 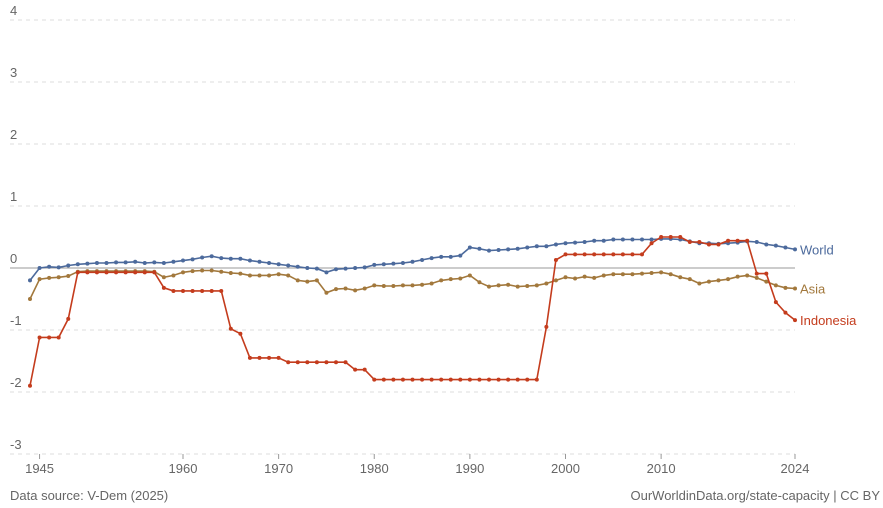 What do you see at coordinates (13, 196) in the screenshot?
I see `y-tick-label: 1` at bounding box center [13, 196].